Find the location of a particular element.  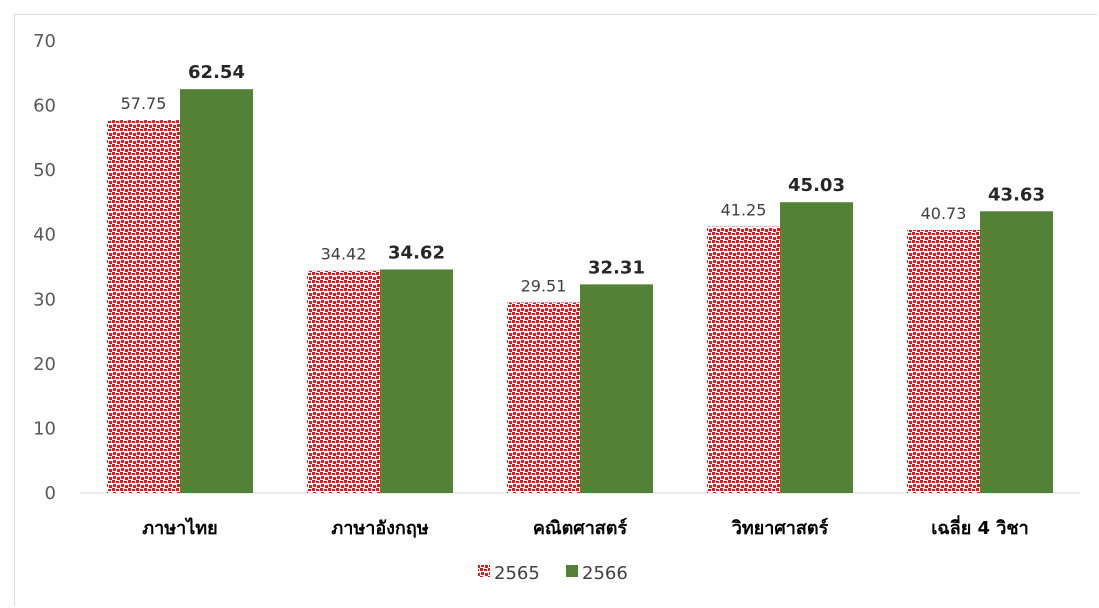

data-label-2566: 43.63 is located at coordinates (1016, 194).